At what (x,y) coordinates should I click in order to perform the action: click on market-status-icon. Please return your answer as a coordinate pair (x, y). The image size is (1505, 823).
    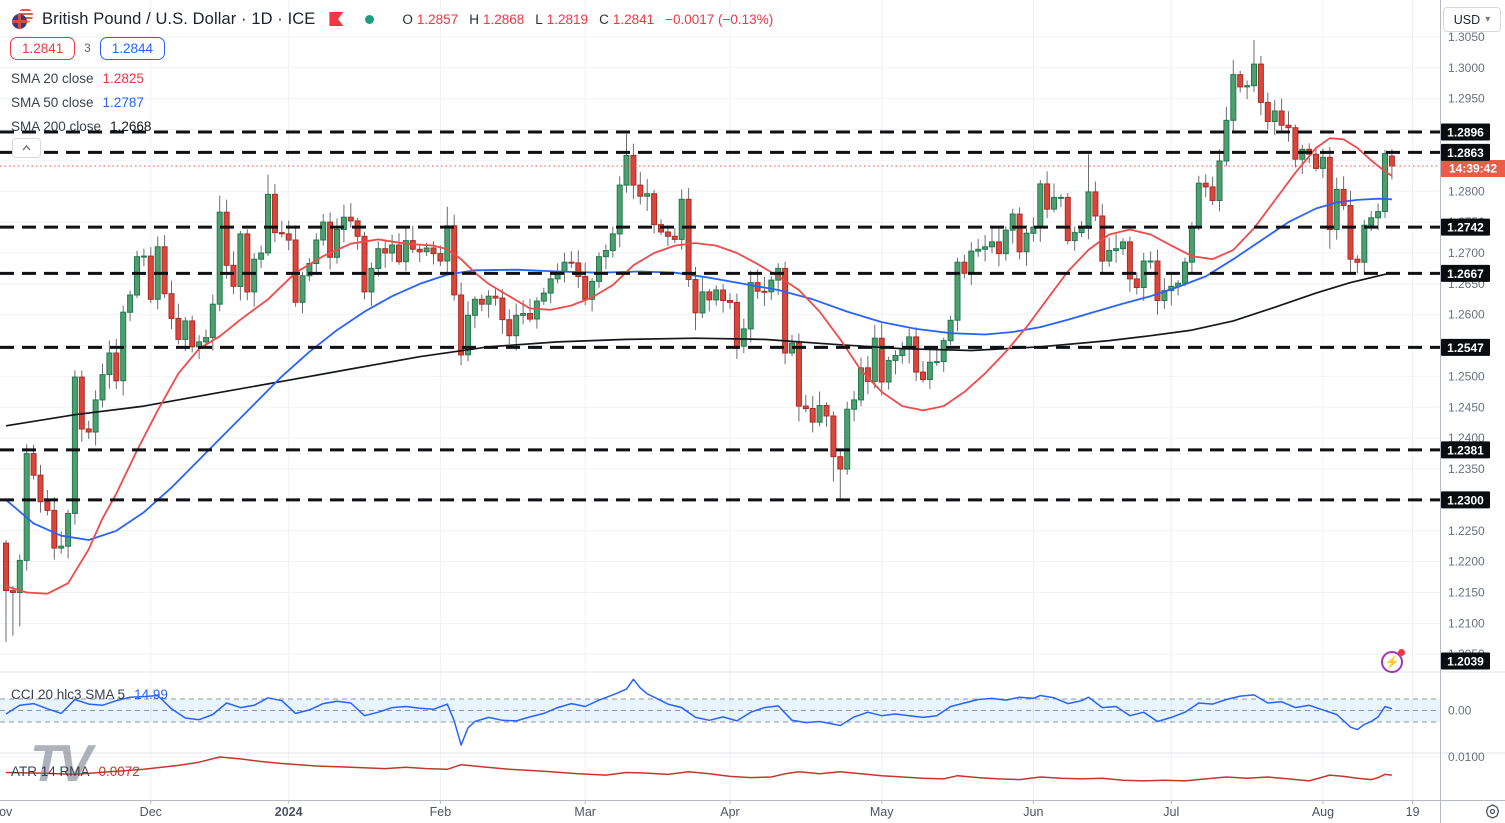
    Looking at the image, I should click on (370, 19).